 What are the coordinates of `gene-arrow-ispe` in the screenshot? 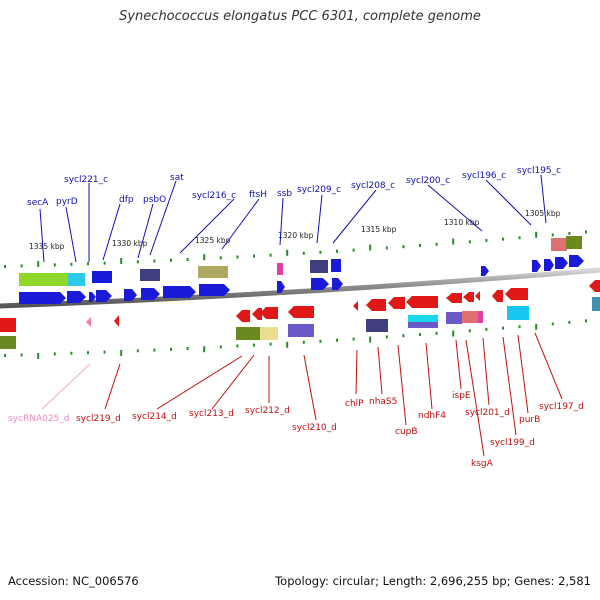 It's located at (454, 298).